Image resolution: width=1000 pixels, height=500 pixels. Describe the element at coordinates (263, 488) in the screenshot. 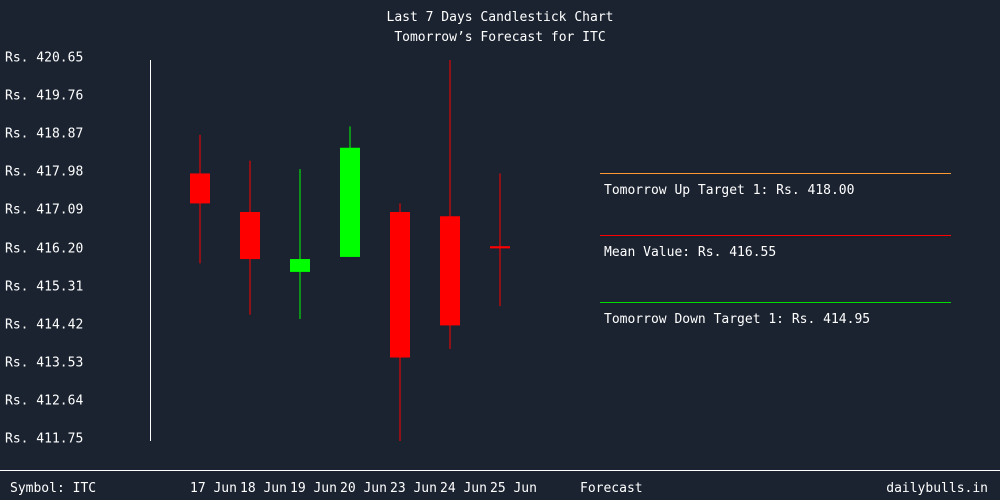

I see `x-tick-label: 18 Jun` at that location.